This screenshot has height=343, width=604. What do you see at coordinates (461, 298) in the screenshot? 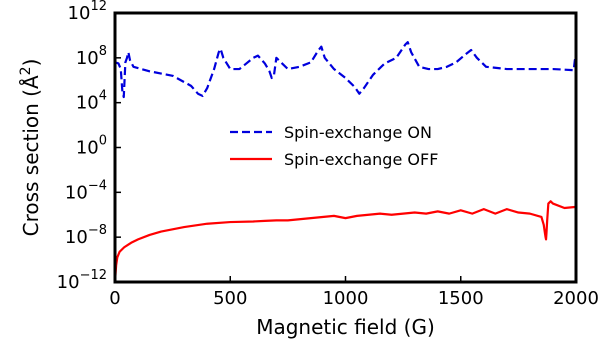
I see `x-tick-label-3: 1500` at bounding box center [461, 298].